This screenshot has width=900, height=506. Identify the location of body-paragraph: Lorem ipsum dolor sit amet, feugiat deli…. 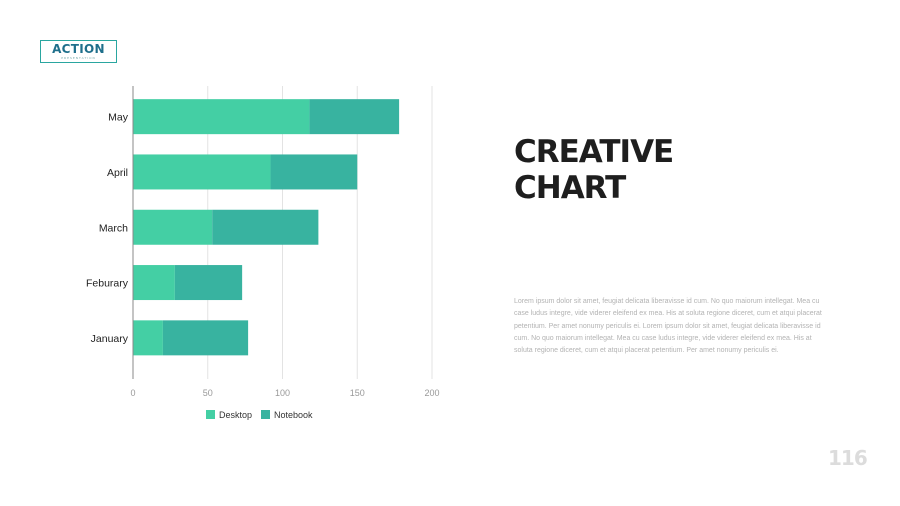
(668, 326).